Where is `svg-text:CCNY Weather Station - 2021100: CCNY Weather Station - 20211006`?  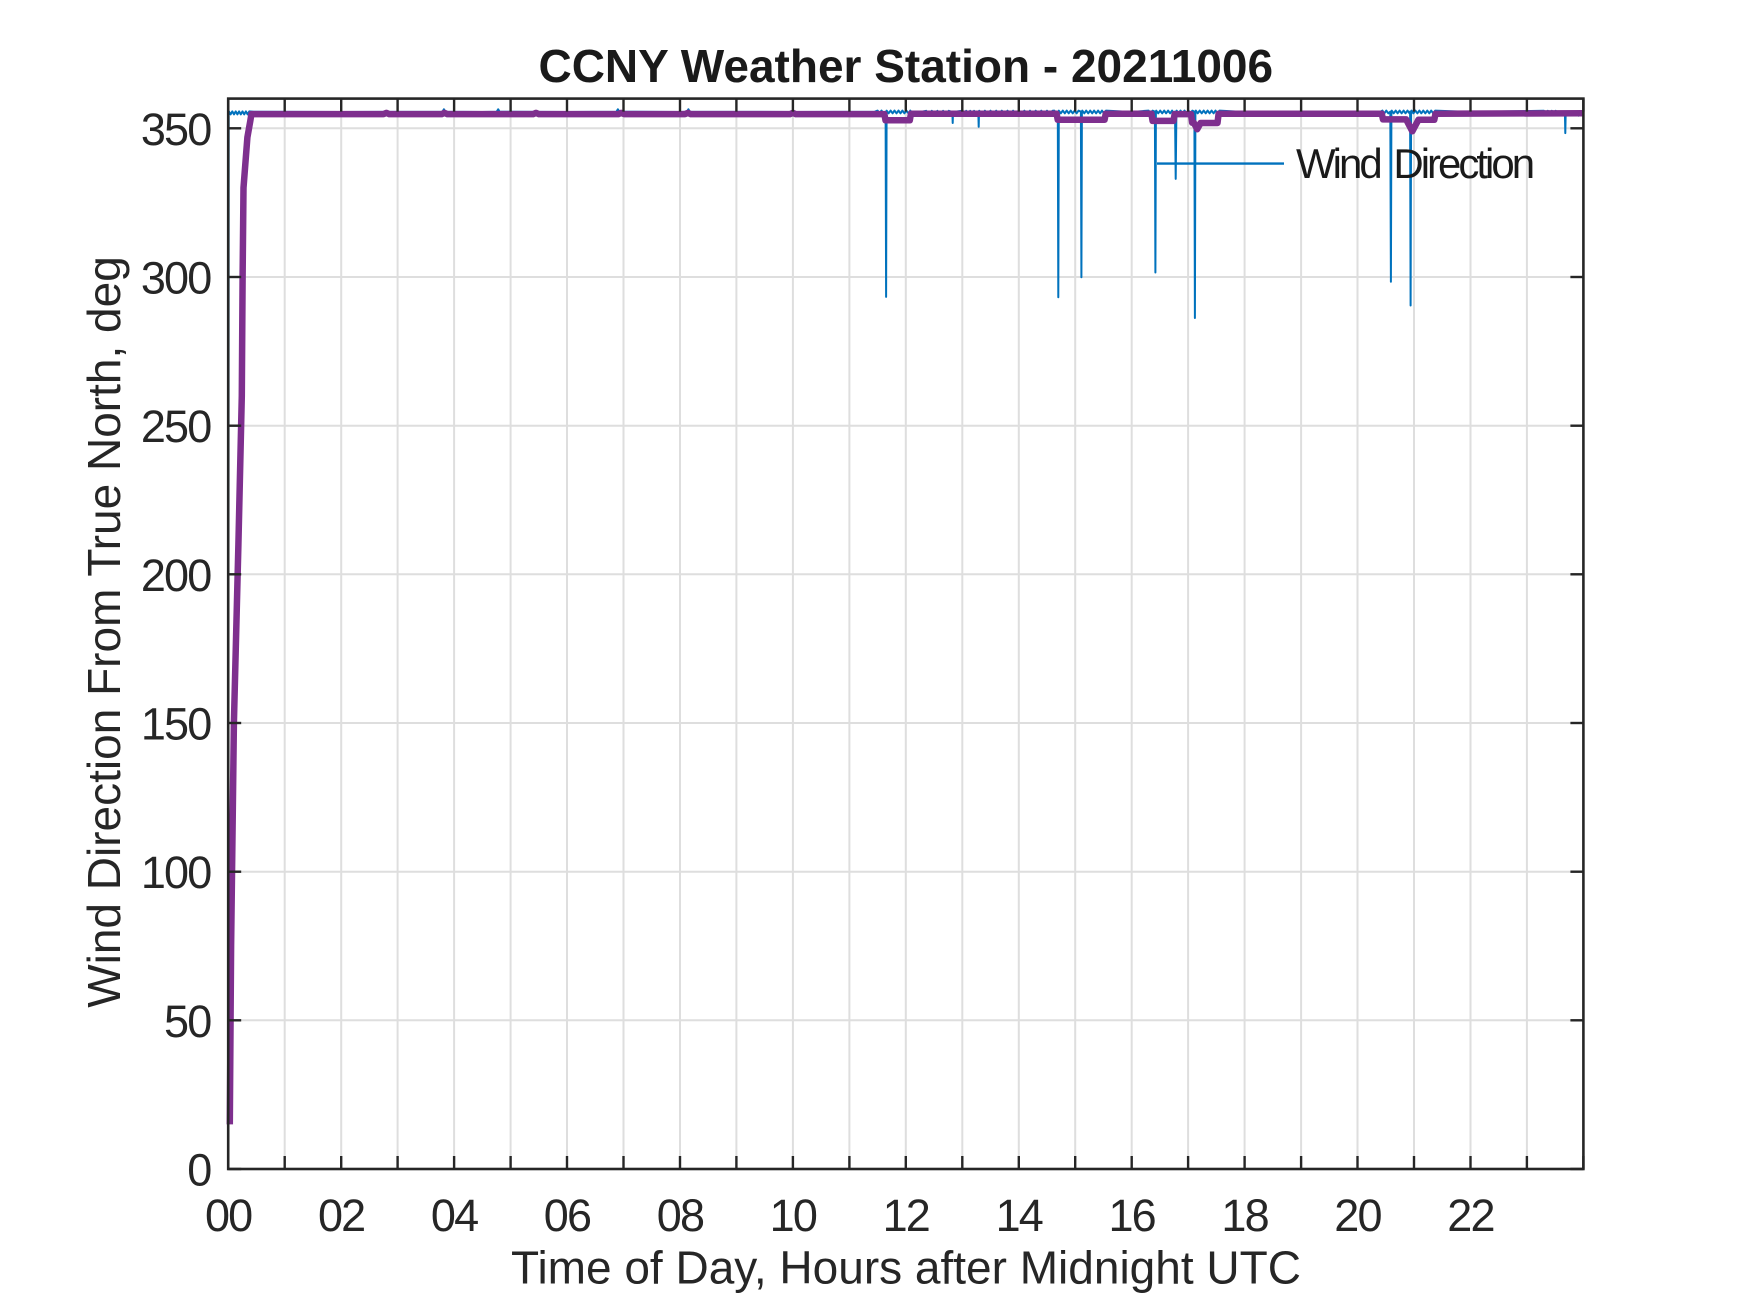
svg-text:CCNY Weather Station - 2021100: CCNY Weather Station - 20211006 is located at coordinates (905, 66).